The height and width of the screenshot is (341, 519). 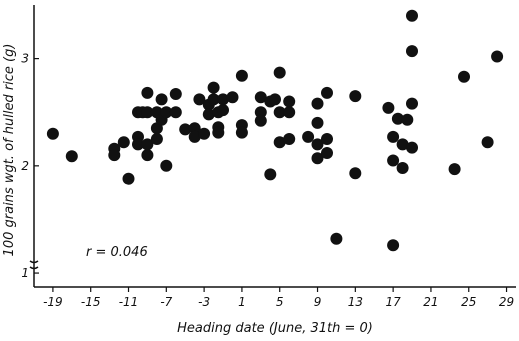 I want to click on x-tick-label: -19, so click(x=53, y=302).